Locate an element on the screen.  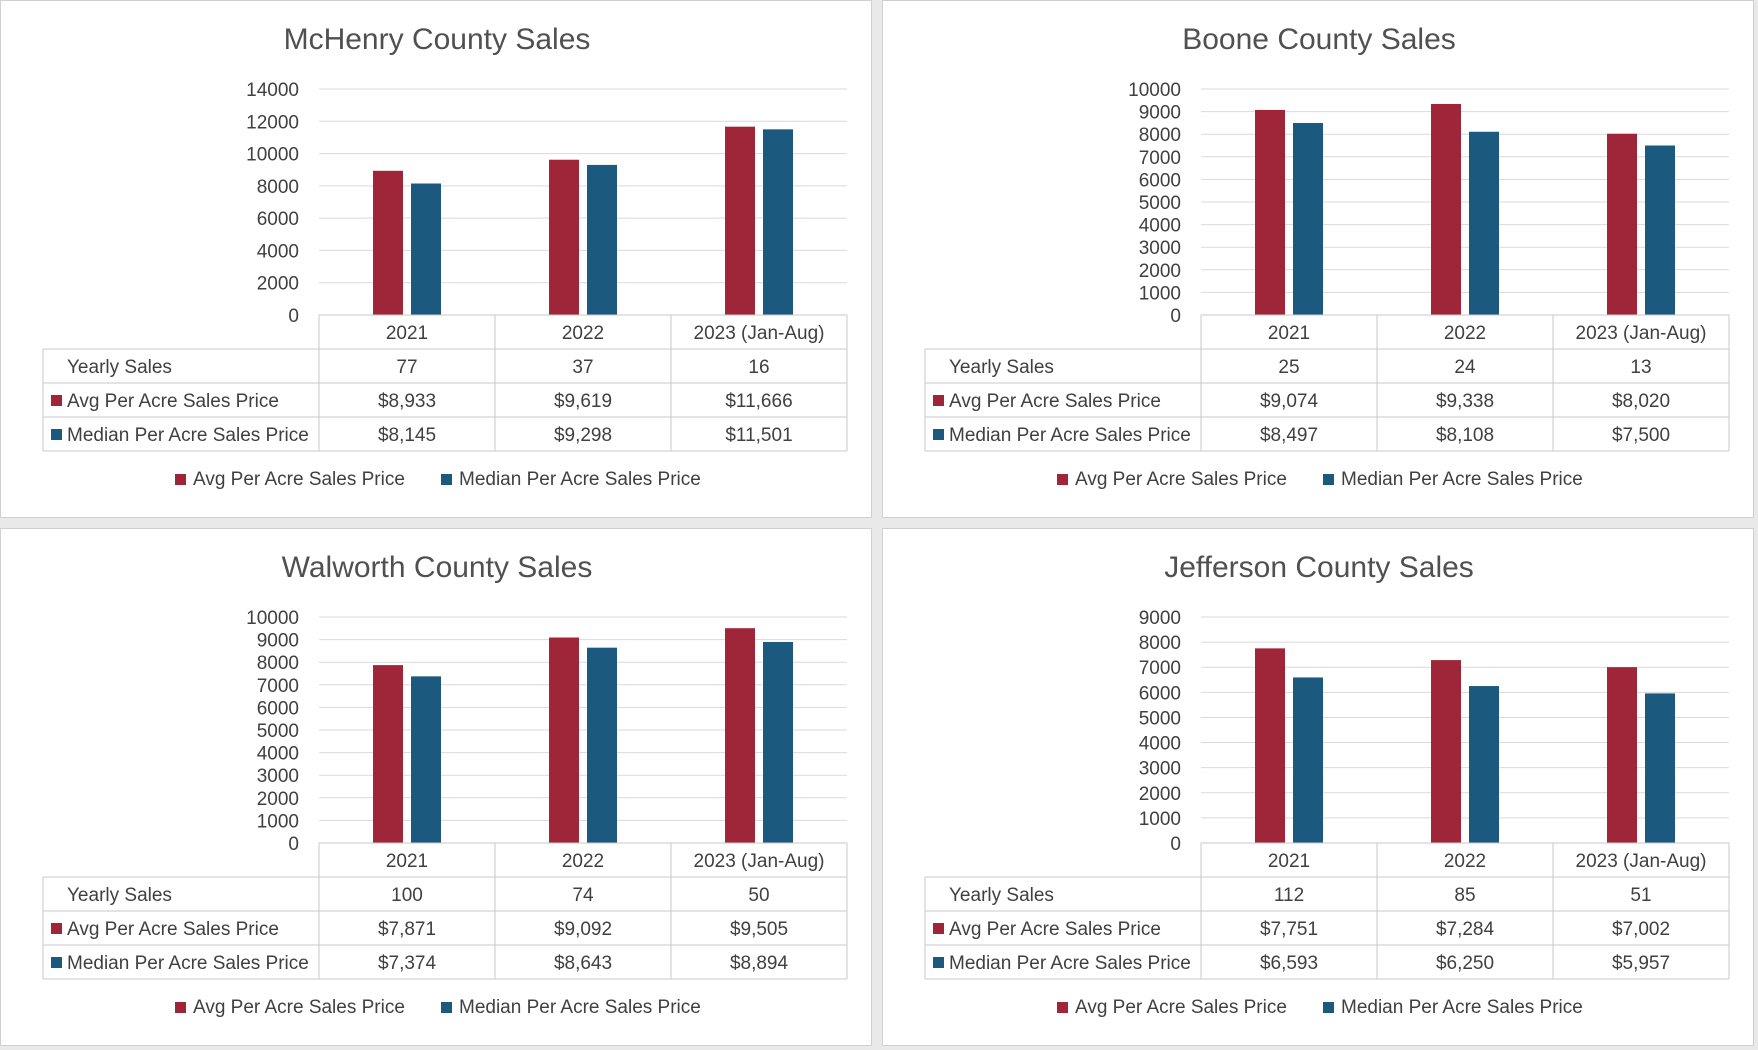
chart-title: Boone County Sales is located at coordinates (1319, 39).